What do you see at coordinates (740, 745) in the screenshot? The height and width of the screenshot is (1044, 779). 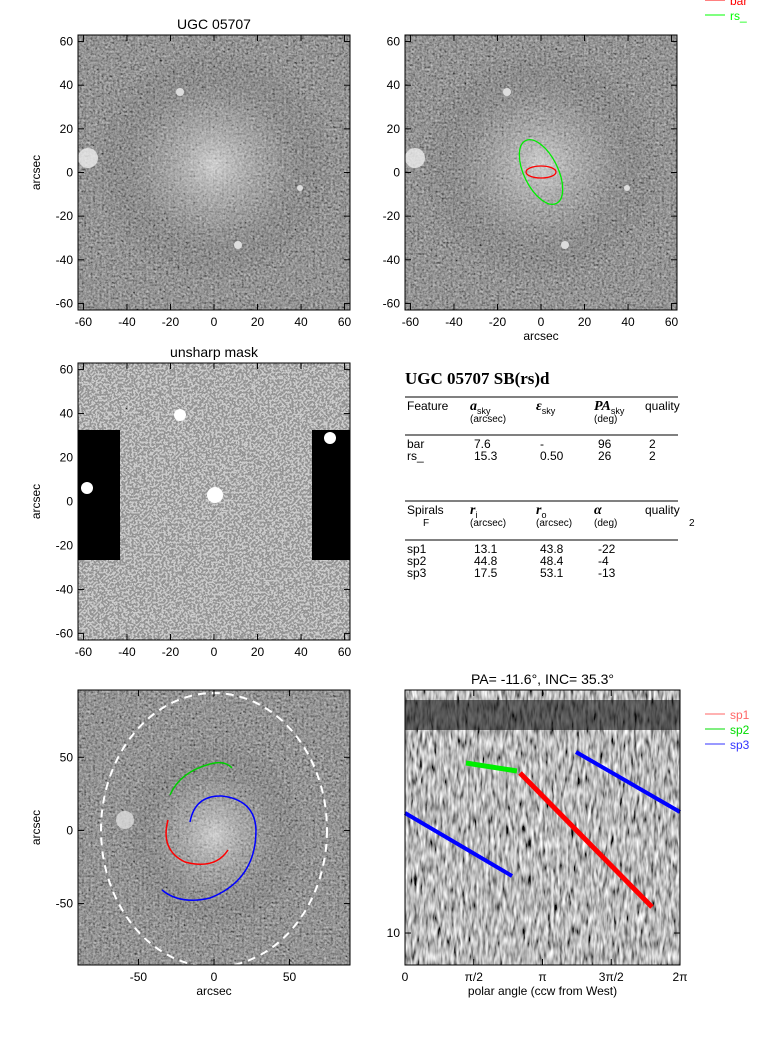 I see `legend-label: sp3` at bounding box center [740, 745].